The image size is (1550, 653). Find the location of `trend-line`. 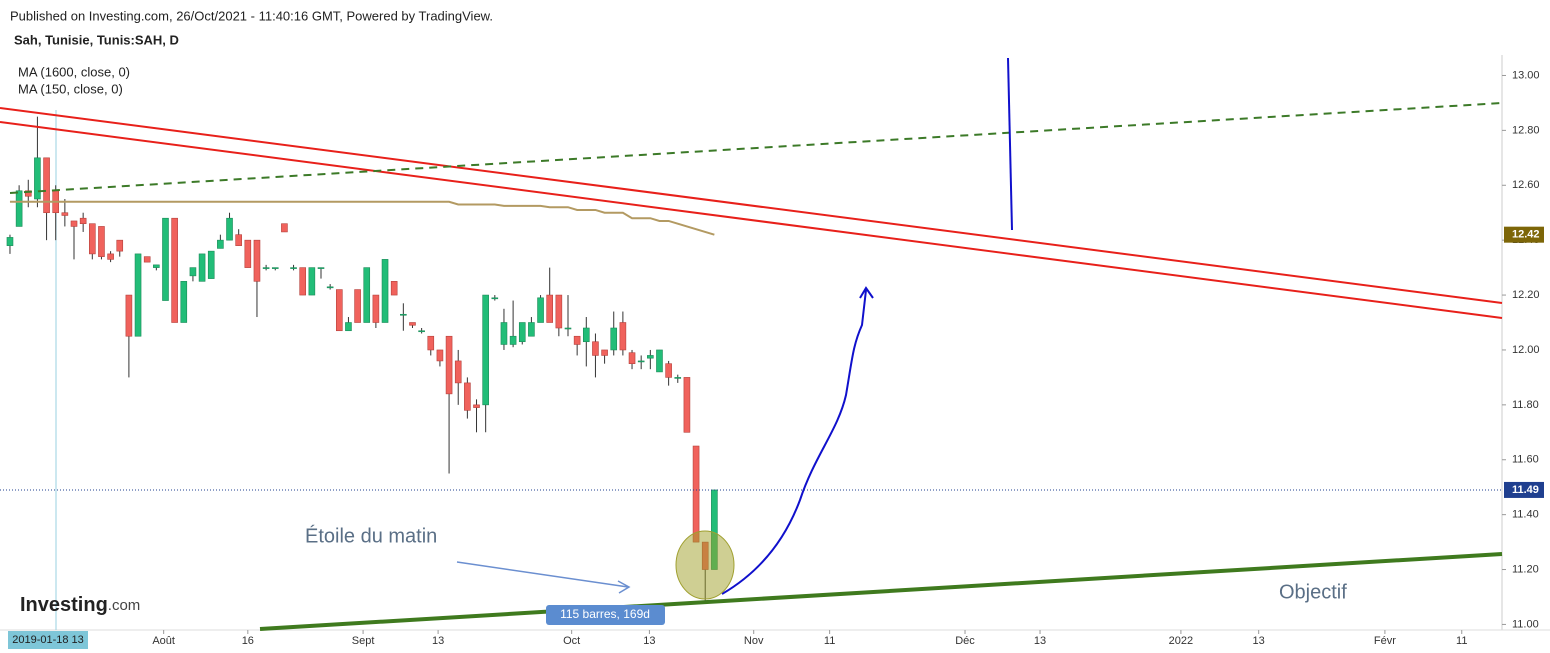

trend-line is located at coordinates (756, 148).